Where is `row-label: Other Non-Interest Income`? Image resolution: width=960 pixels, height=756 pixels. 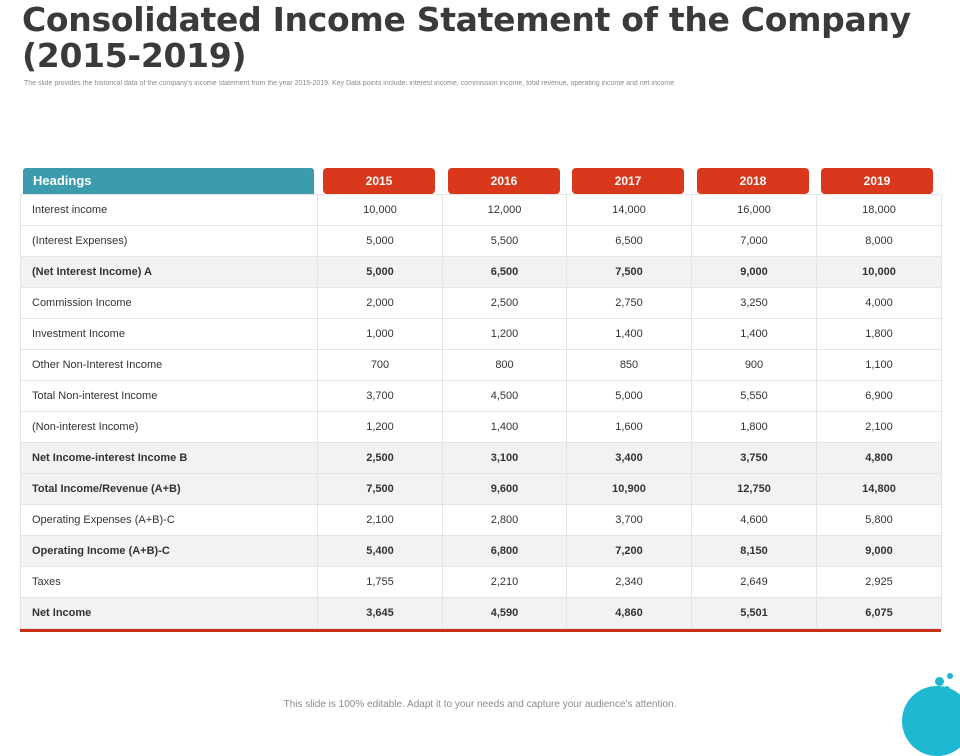
row-label: Other Non-Interest Income is located at coordinates (169, 365).